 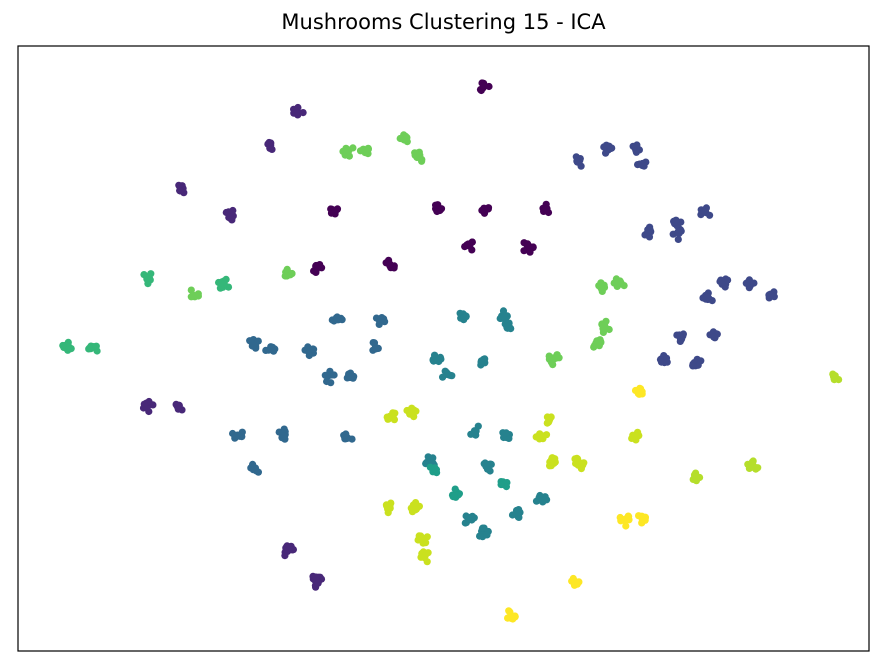 What do you see at coordinates (443, 22) in the screenshot?
I see `chart-title: Mushrooms Clustering 15 - ICA` at bounding box center [443, 22].